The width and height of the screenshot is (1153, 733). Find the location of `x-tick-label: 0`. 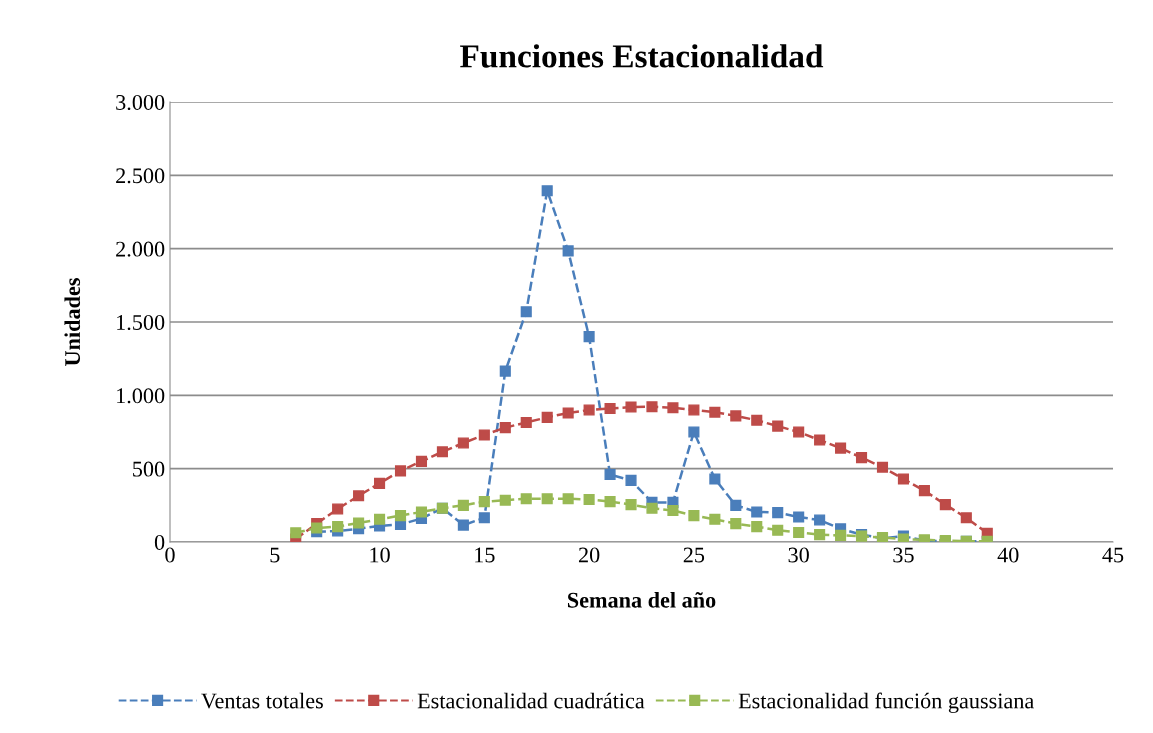

x-tick-label: 0 is located at coordinates (170, 555).